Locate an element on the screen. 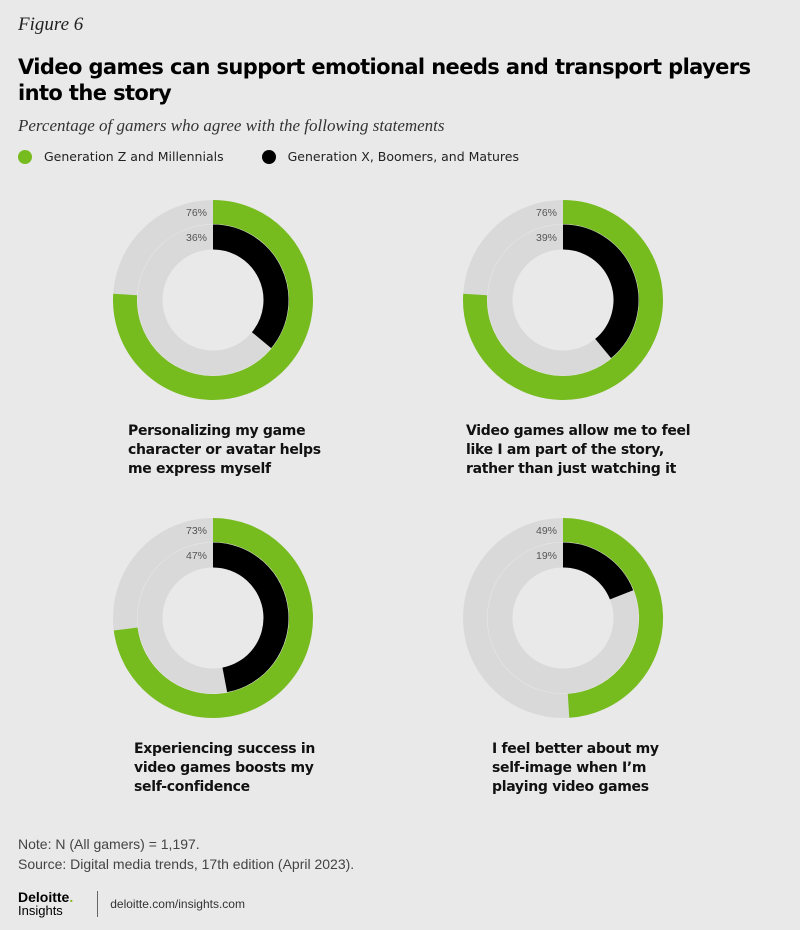  caption-2-line-1: Video games allow me to feel is located at coordinates (578, 431).